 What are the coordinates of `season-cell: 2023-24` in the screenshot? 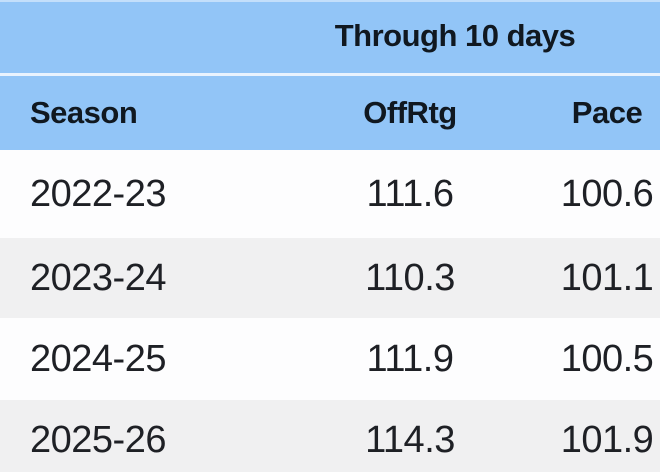 It's located at (98, 277).